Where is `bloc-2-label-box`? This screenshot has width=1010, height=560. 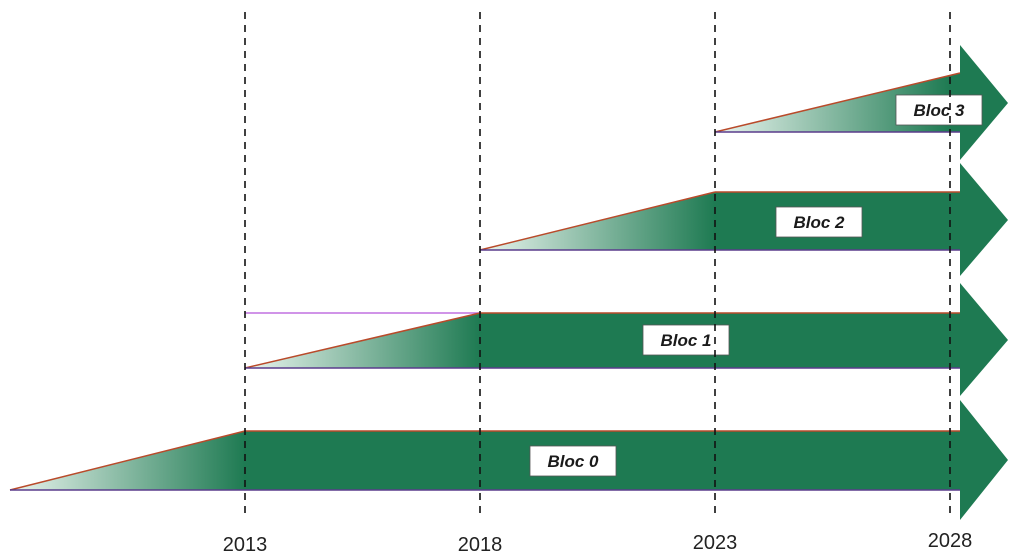
bloc-2-label-box is located at coordinates (819, 222).